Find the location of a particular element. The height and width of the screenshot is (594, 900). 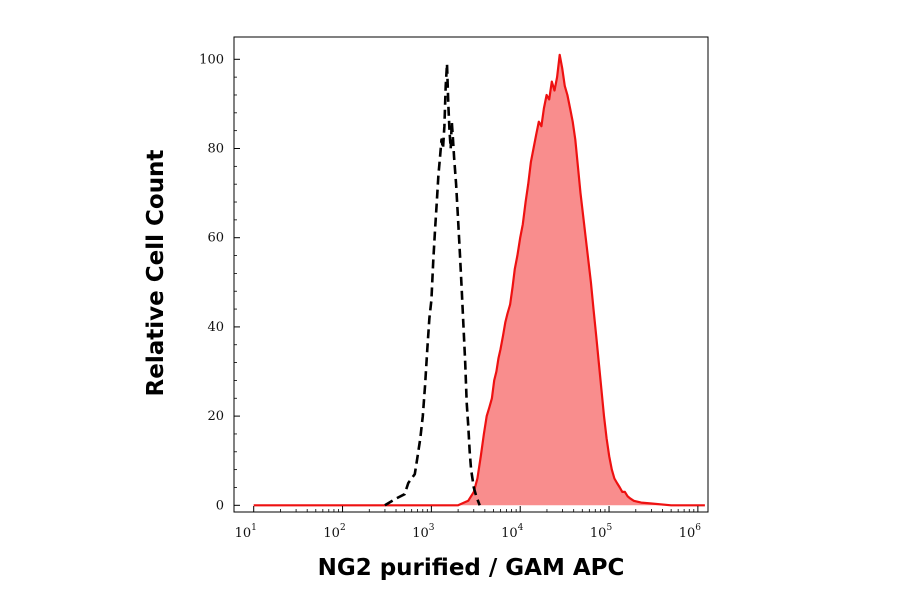

y-tick-label: 20 is located at coordinates (215, 416).